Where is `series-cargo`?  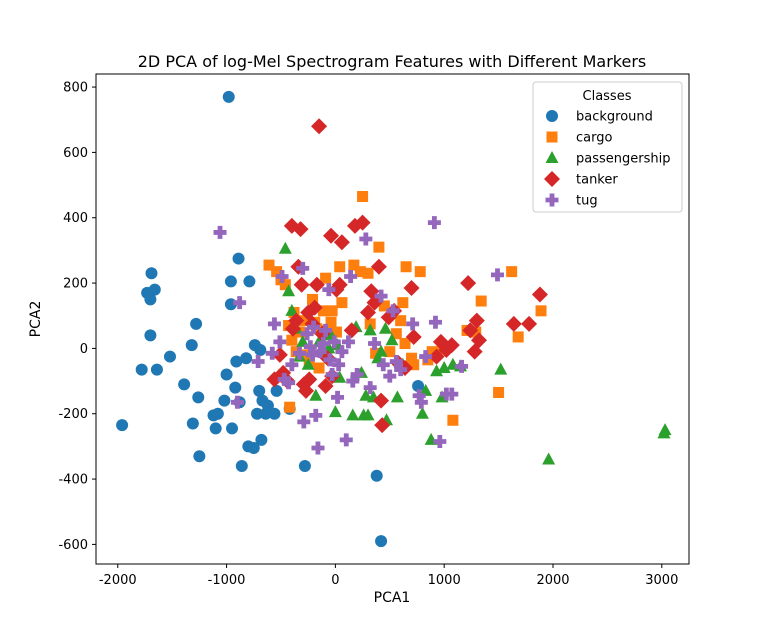
series-cargo is located at coordinates (405, 308).